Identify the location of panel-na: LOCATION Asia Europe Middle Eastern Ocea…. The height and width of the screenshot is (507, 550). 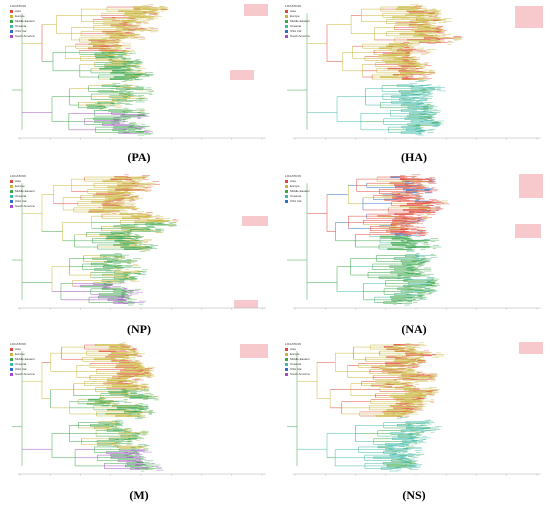
(414, 243).